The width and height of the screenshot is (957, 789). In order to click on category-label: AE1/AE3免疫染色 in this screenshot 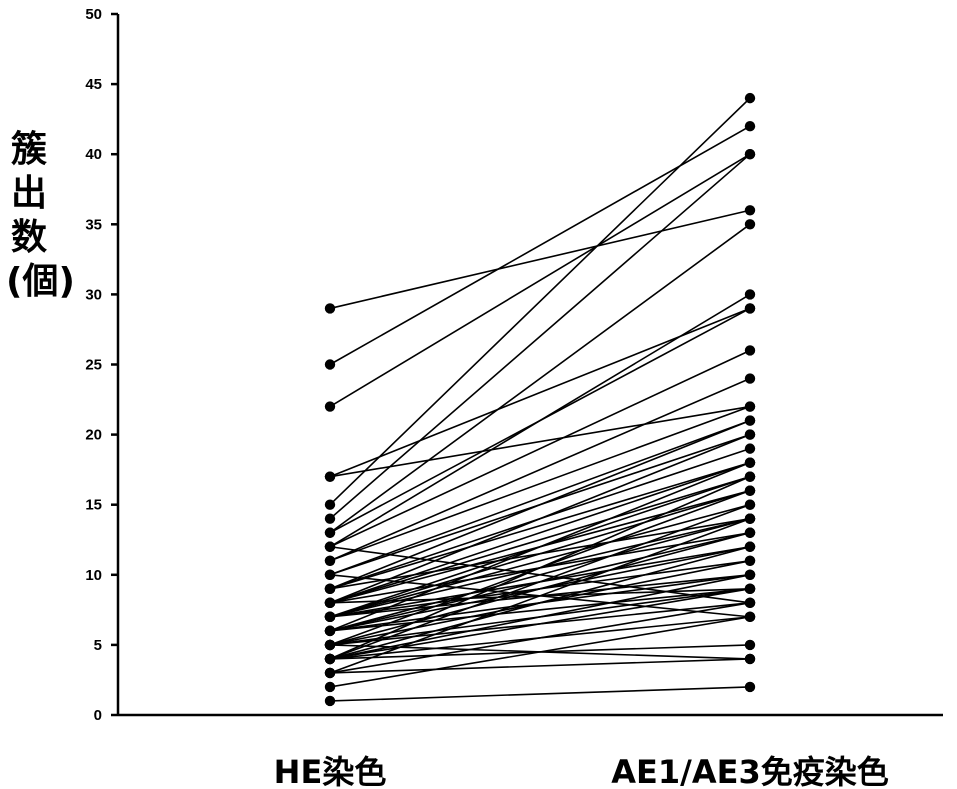, I will do `click(749, 771)`.